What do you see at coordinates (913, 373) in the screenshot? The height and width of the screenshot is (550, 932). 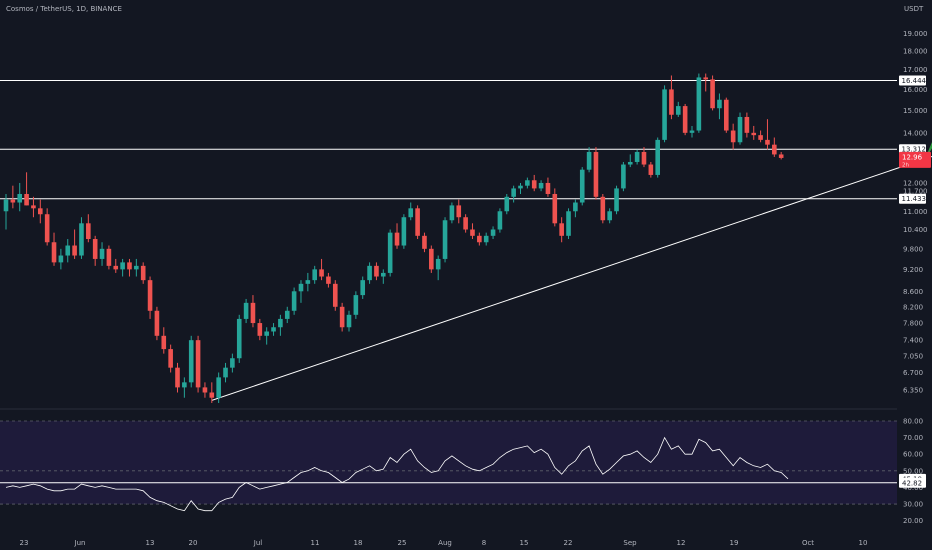 I see `price-tick-label: 6.700` at bounding box center [913, 373].